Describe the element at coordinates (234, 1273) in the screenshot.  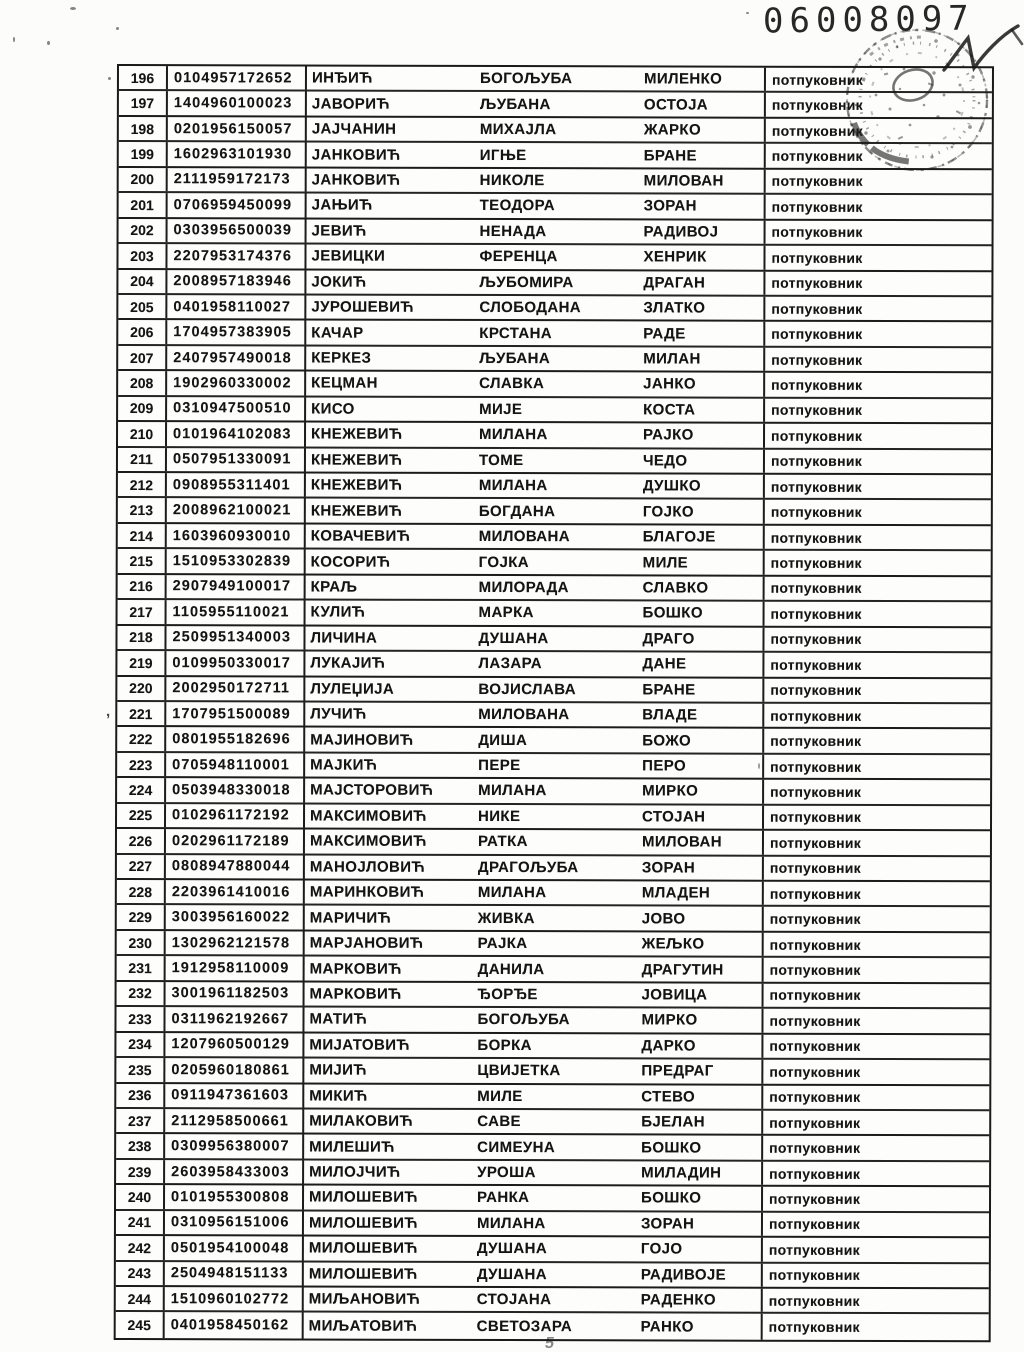
I see `jmbg-id-cell: 2504948151133` at that location.